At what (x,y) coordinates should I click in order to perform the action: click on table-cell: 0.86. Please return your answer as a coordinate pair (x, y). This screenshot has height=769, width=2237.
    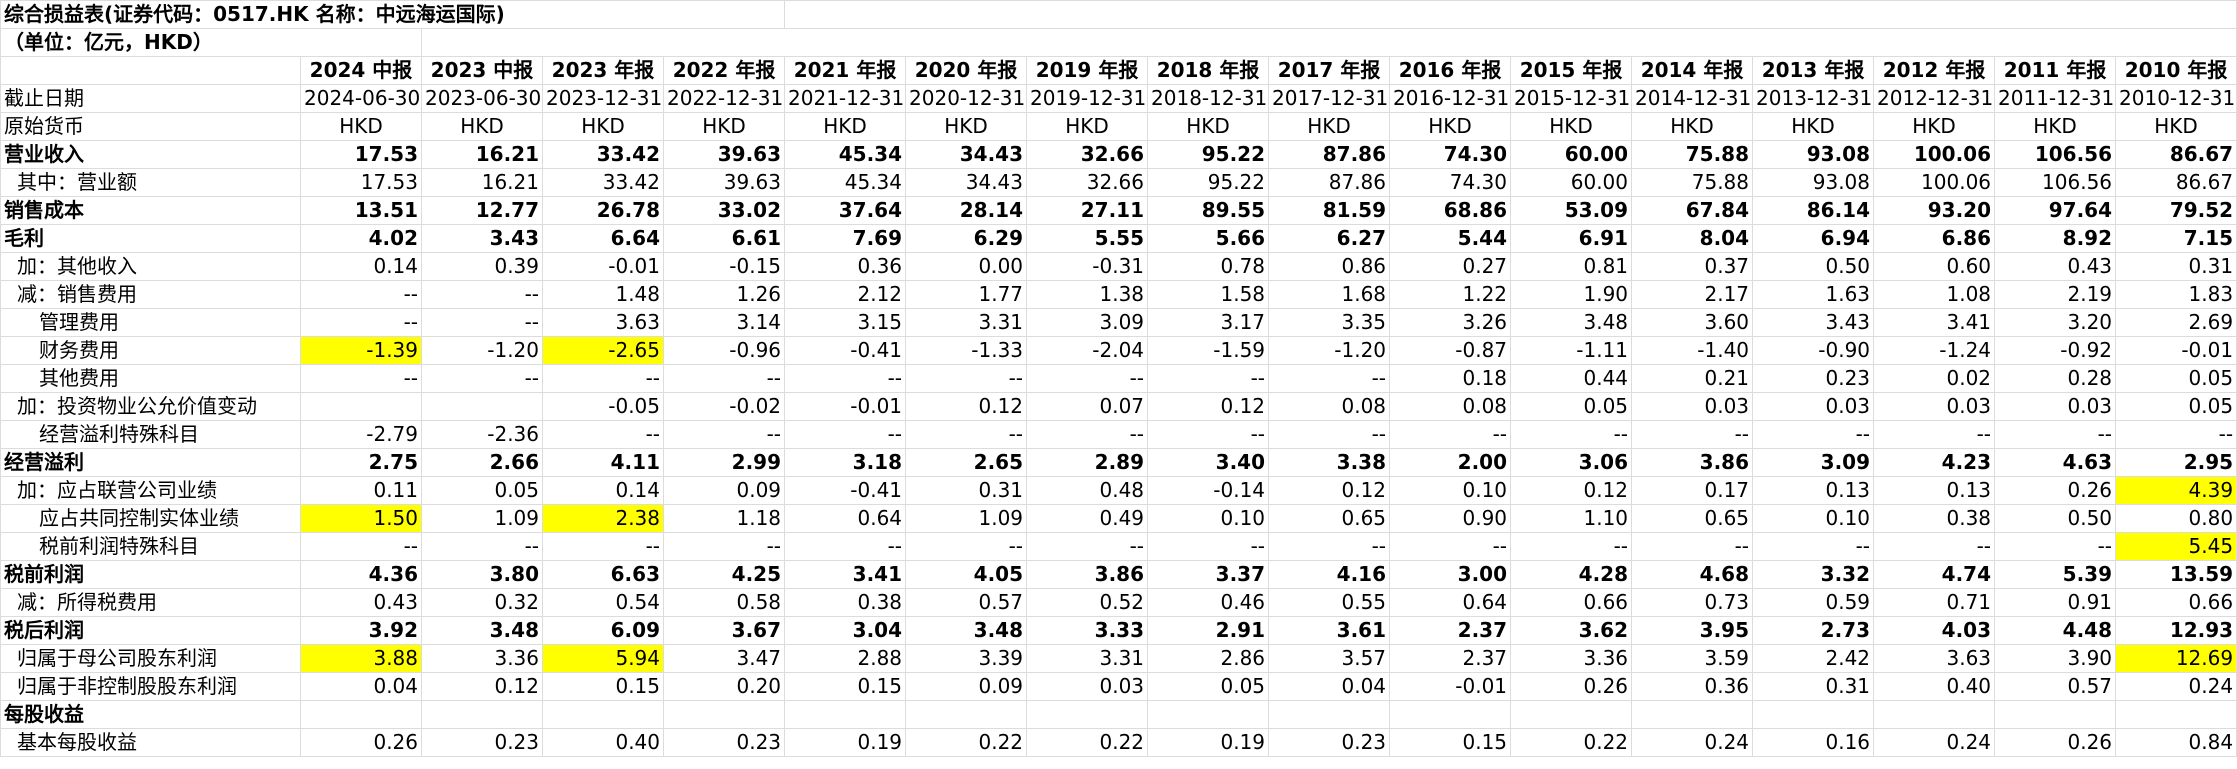
    Looking at the image, I should click on (1329, 266).